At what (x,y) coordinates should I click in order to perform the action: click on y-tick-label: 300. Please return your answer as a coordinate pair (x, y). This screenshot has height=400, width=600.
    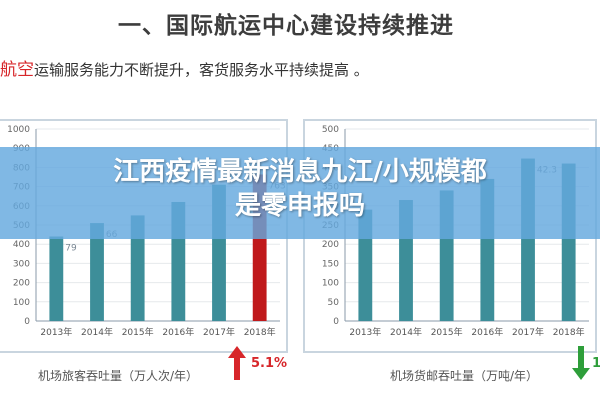
    Looking at the image, I should click on (21, 264).